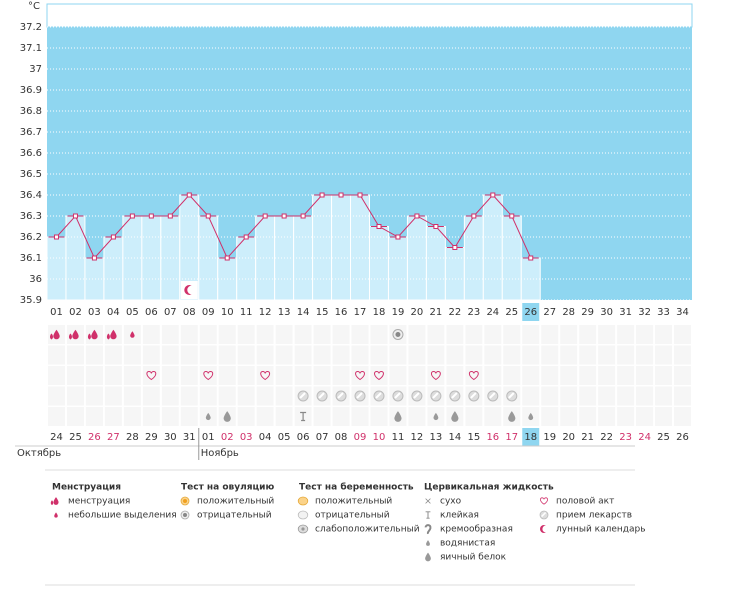  Describe the element at coordinates (455, 312) in the screenshot. I see `x-tick-label: 22` at that location.